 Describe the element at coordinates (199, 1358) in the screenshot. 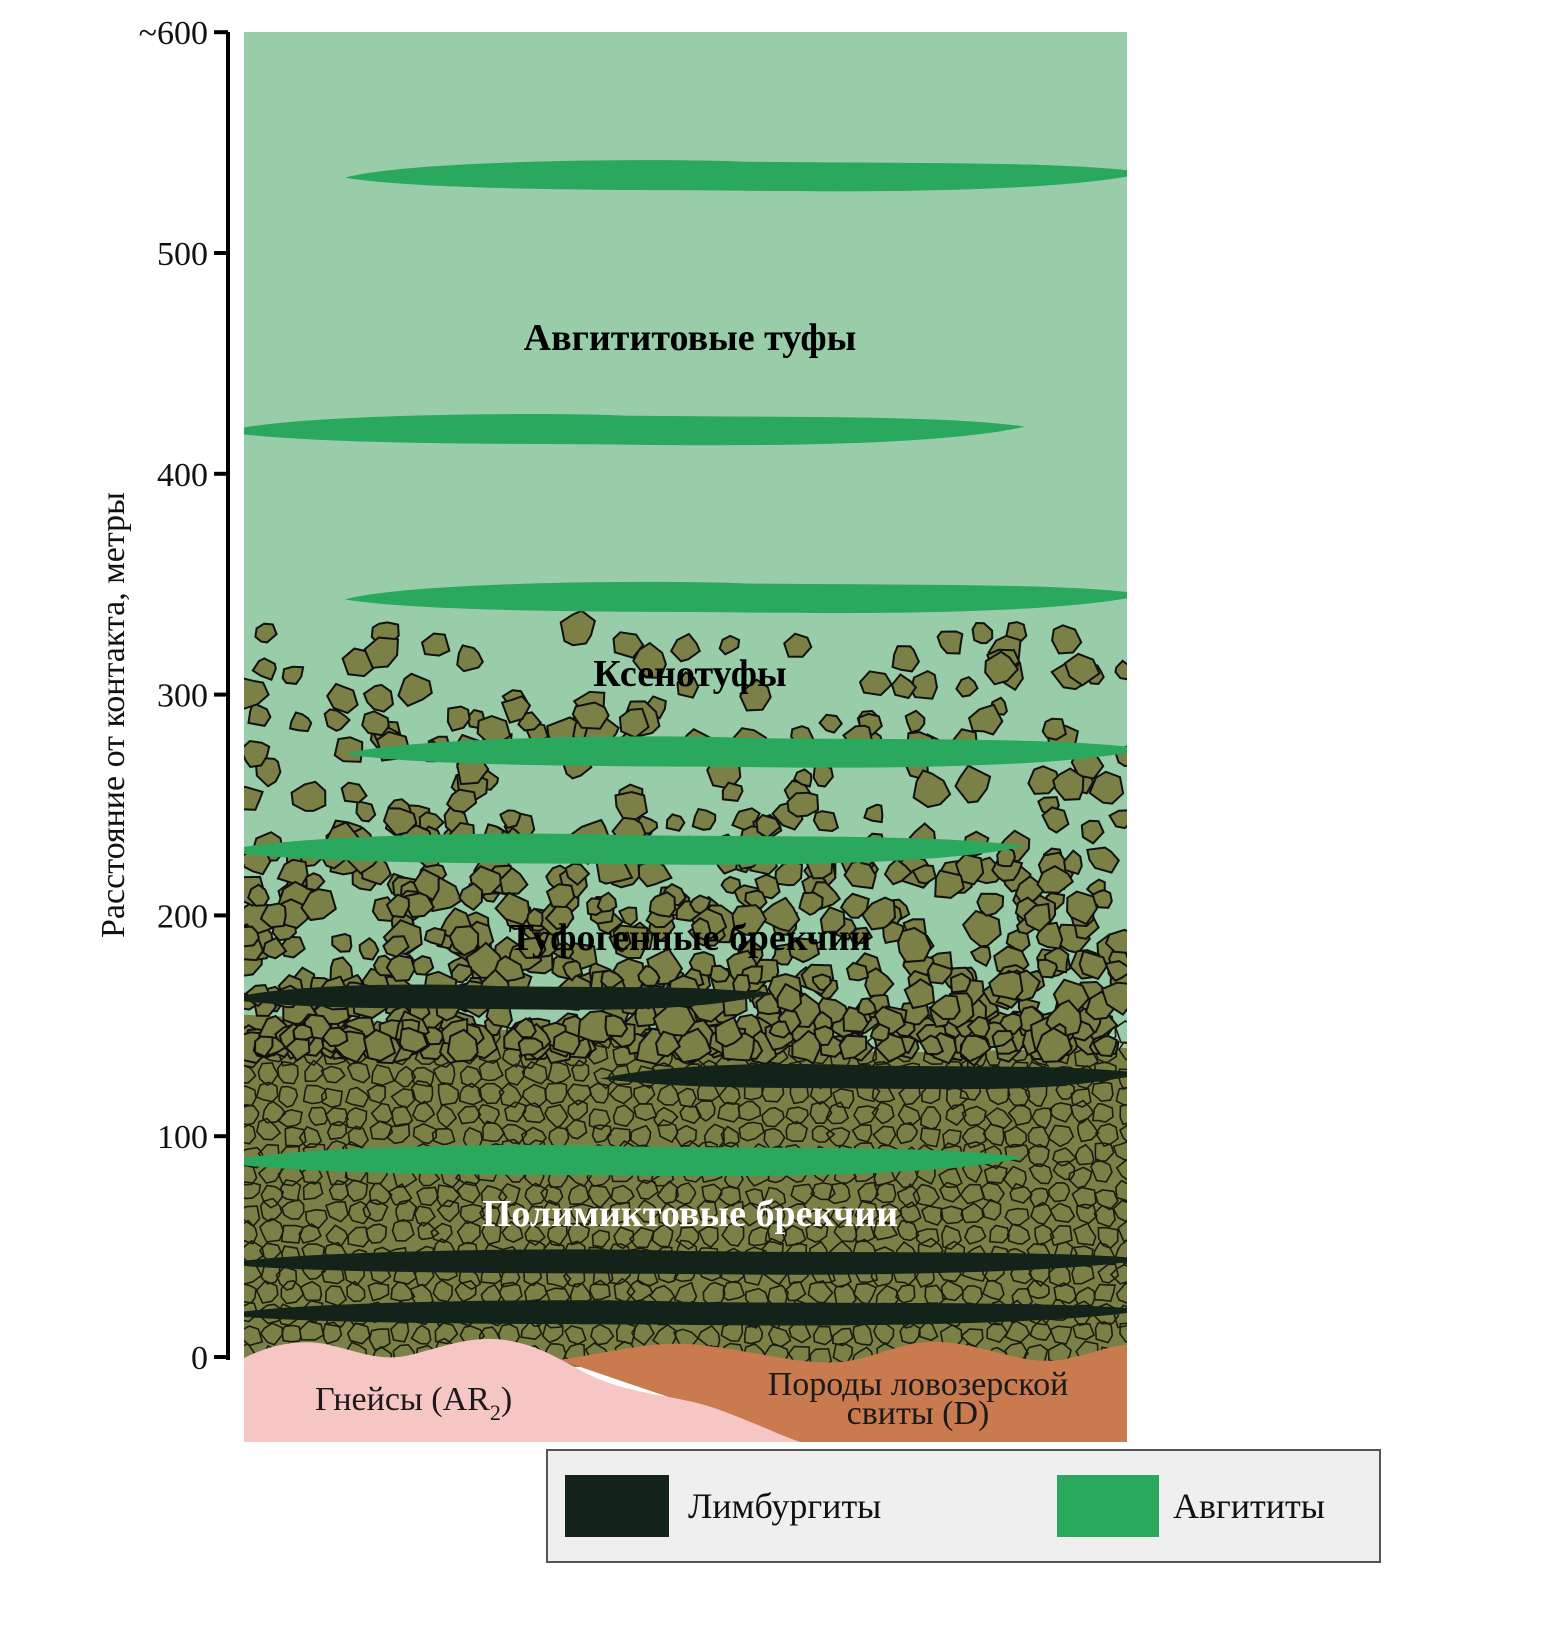

I see `tick-label: 0` at that location.